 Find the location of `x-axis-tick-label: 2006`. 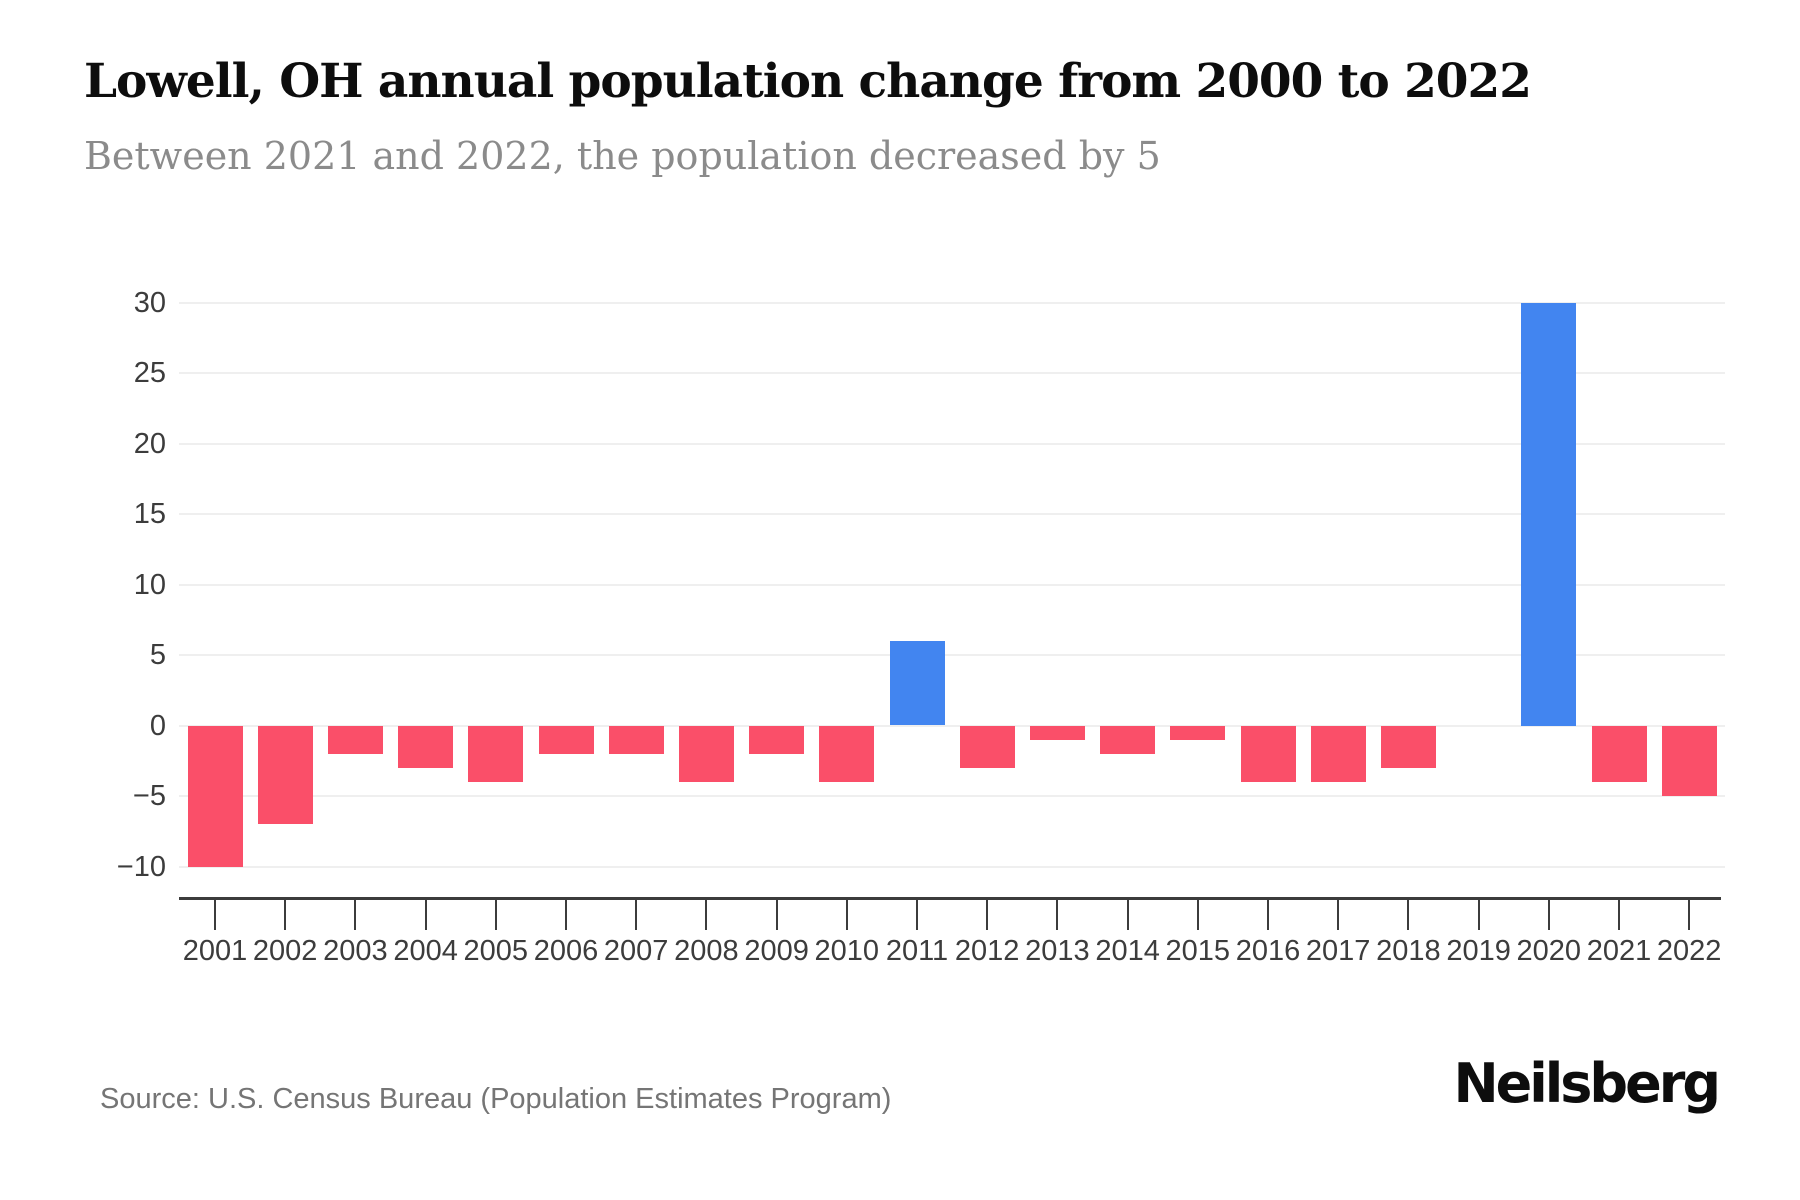

x-axis-tick-label: 2006 is located at coordinates (566, 951).